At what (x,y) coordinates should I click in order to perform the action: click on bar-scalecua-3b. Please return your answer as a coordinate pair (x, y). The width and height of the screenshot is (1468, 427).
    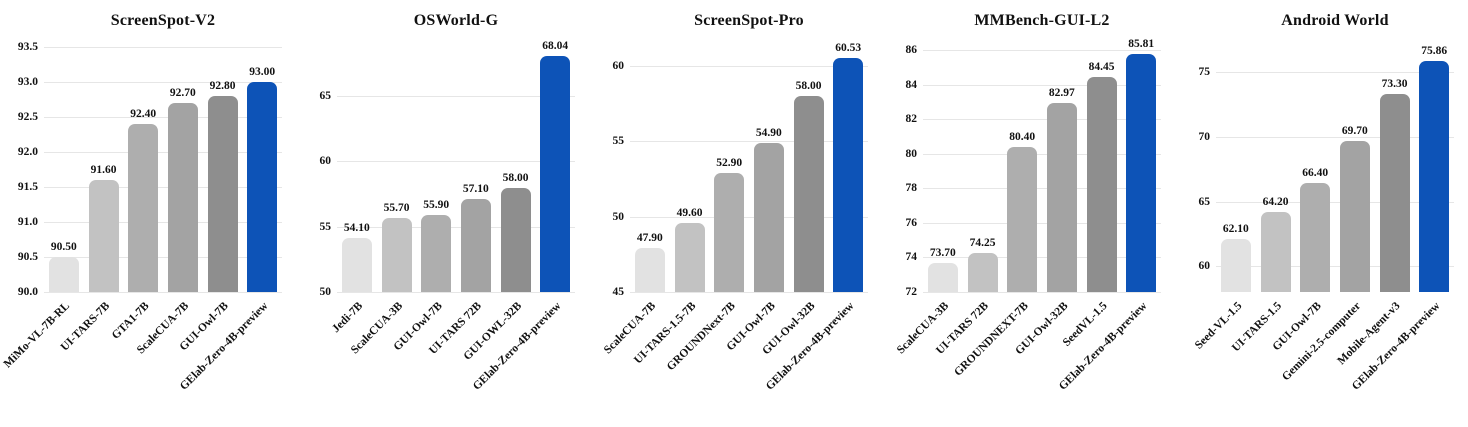
    Looking at the image, I should click on (396, 254).